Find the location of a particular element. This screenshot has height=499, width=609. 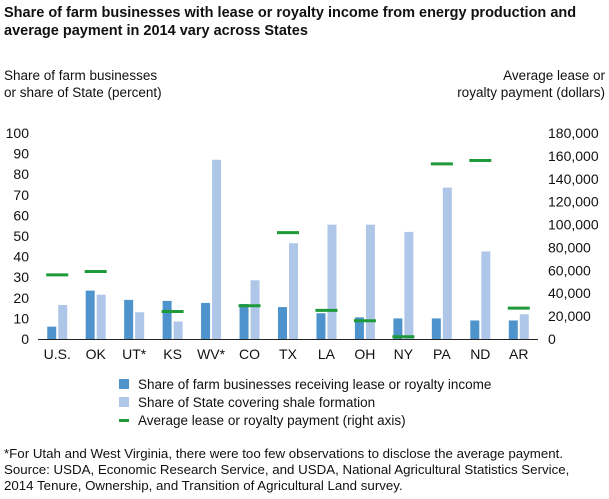

x-tick-label: PA is located at coordinates (442, 354).